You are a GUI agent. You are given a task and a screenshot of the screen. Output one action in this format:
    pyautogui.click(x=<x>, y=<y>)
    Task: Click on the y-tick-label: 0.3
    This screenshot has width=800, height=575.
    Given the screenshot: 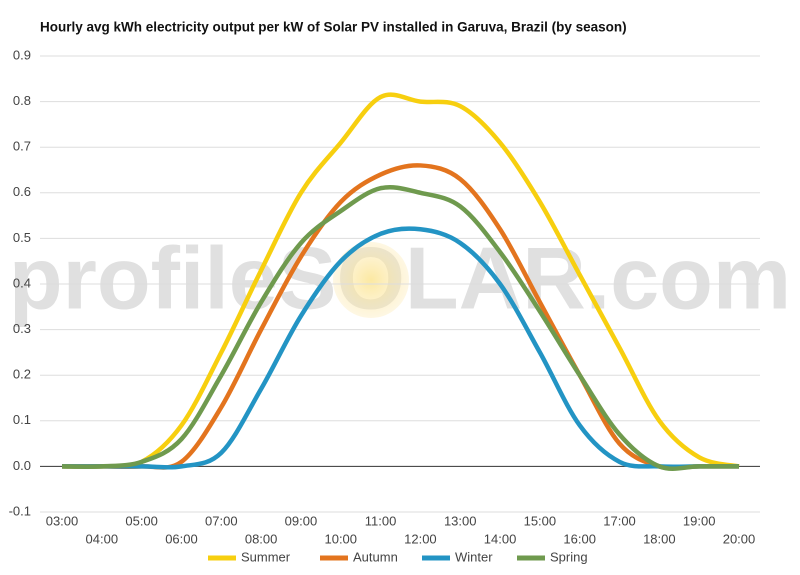 What is the action you would take?
    pyautogui.click(x=22, y=328)
    